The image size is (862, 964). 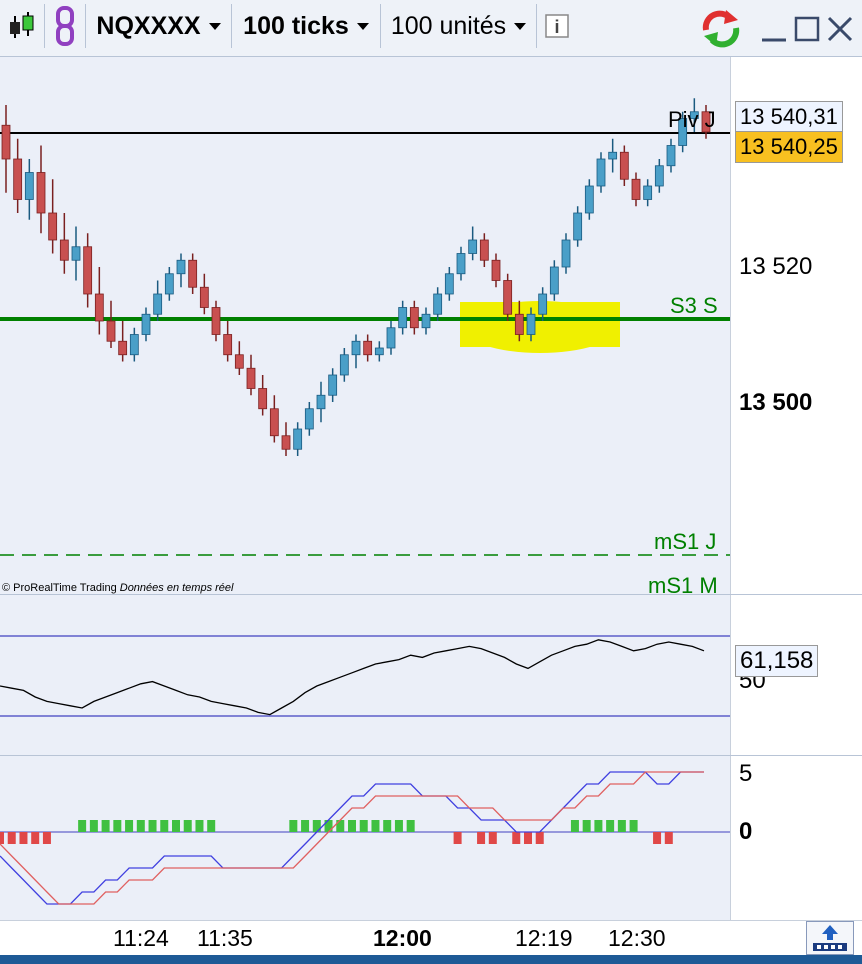 I want to click on chart-toolbar: NQXXXX 100 ticks 100 unités i, so click(x=431, y=28).